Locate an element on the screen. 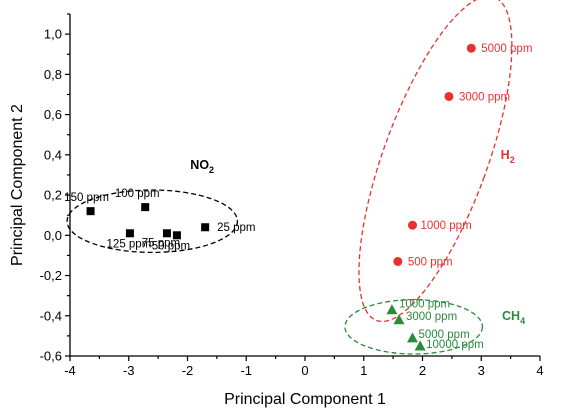 This screenshot has width=563, height=411. y-ticks: -0,6 -0,4 -0,2 0,0 0,2 0,4 0,6 0,8 1,0 is located at coordinates (55, 188).